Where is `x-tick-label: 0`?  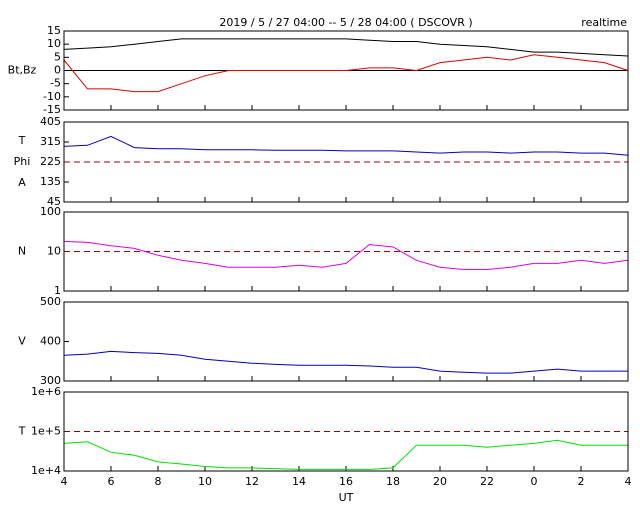
x-tick-label: 0 is located at coordinates (534, 481).